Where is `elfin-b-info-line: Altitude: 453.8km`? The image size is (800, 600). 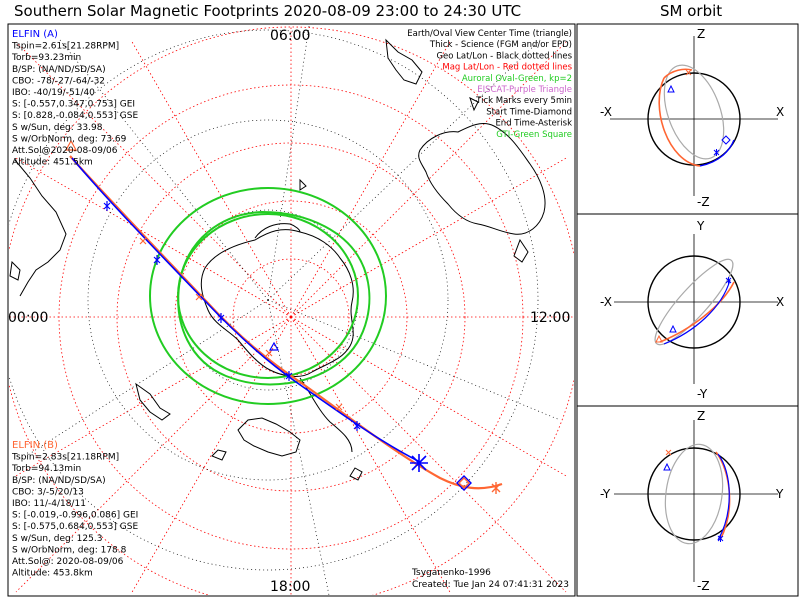
elfin-b-info-line: Altitude: 453.8km is located at coordinates (52, 574).